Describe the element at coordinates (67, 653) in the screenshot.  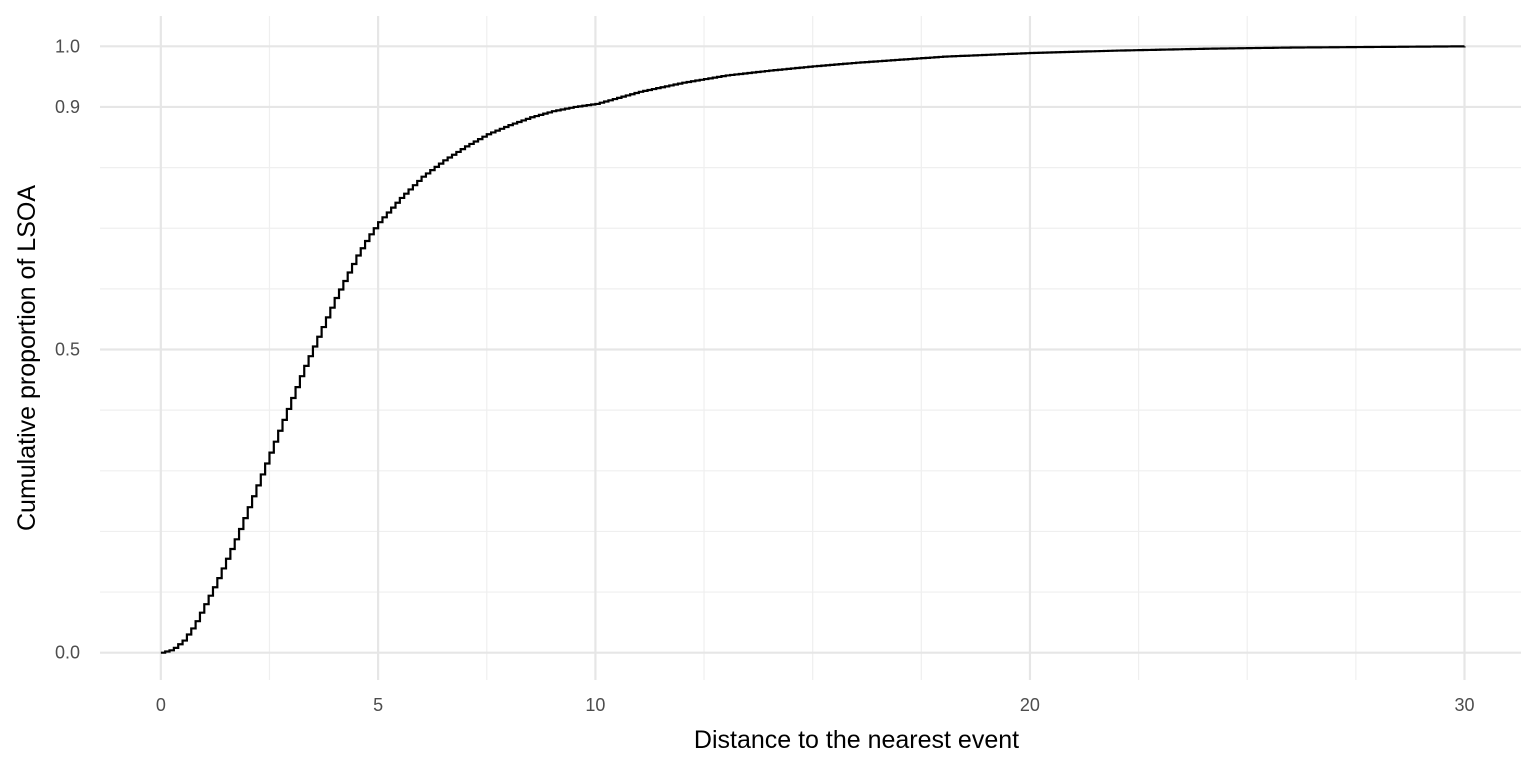
I see `y-tick-label: 0.0` at that location.